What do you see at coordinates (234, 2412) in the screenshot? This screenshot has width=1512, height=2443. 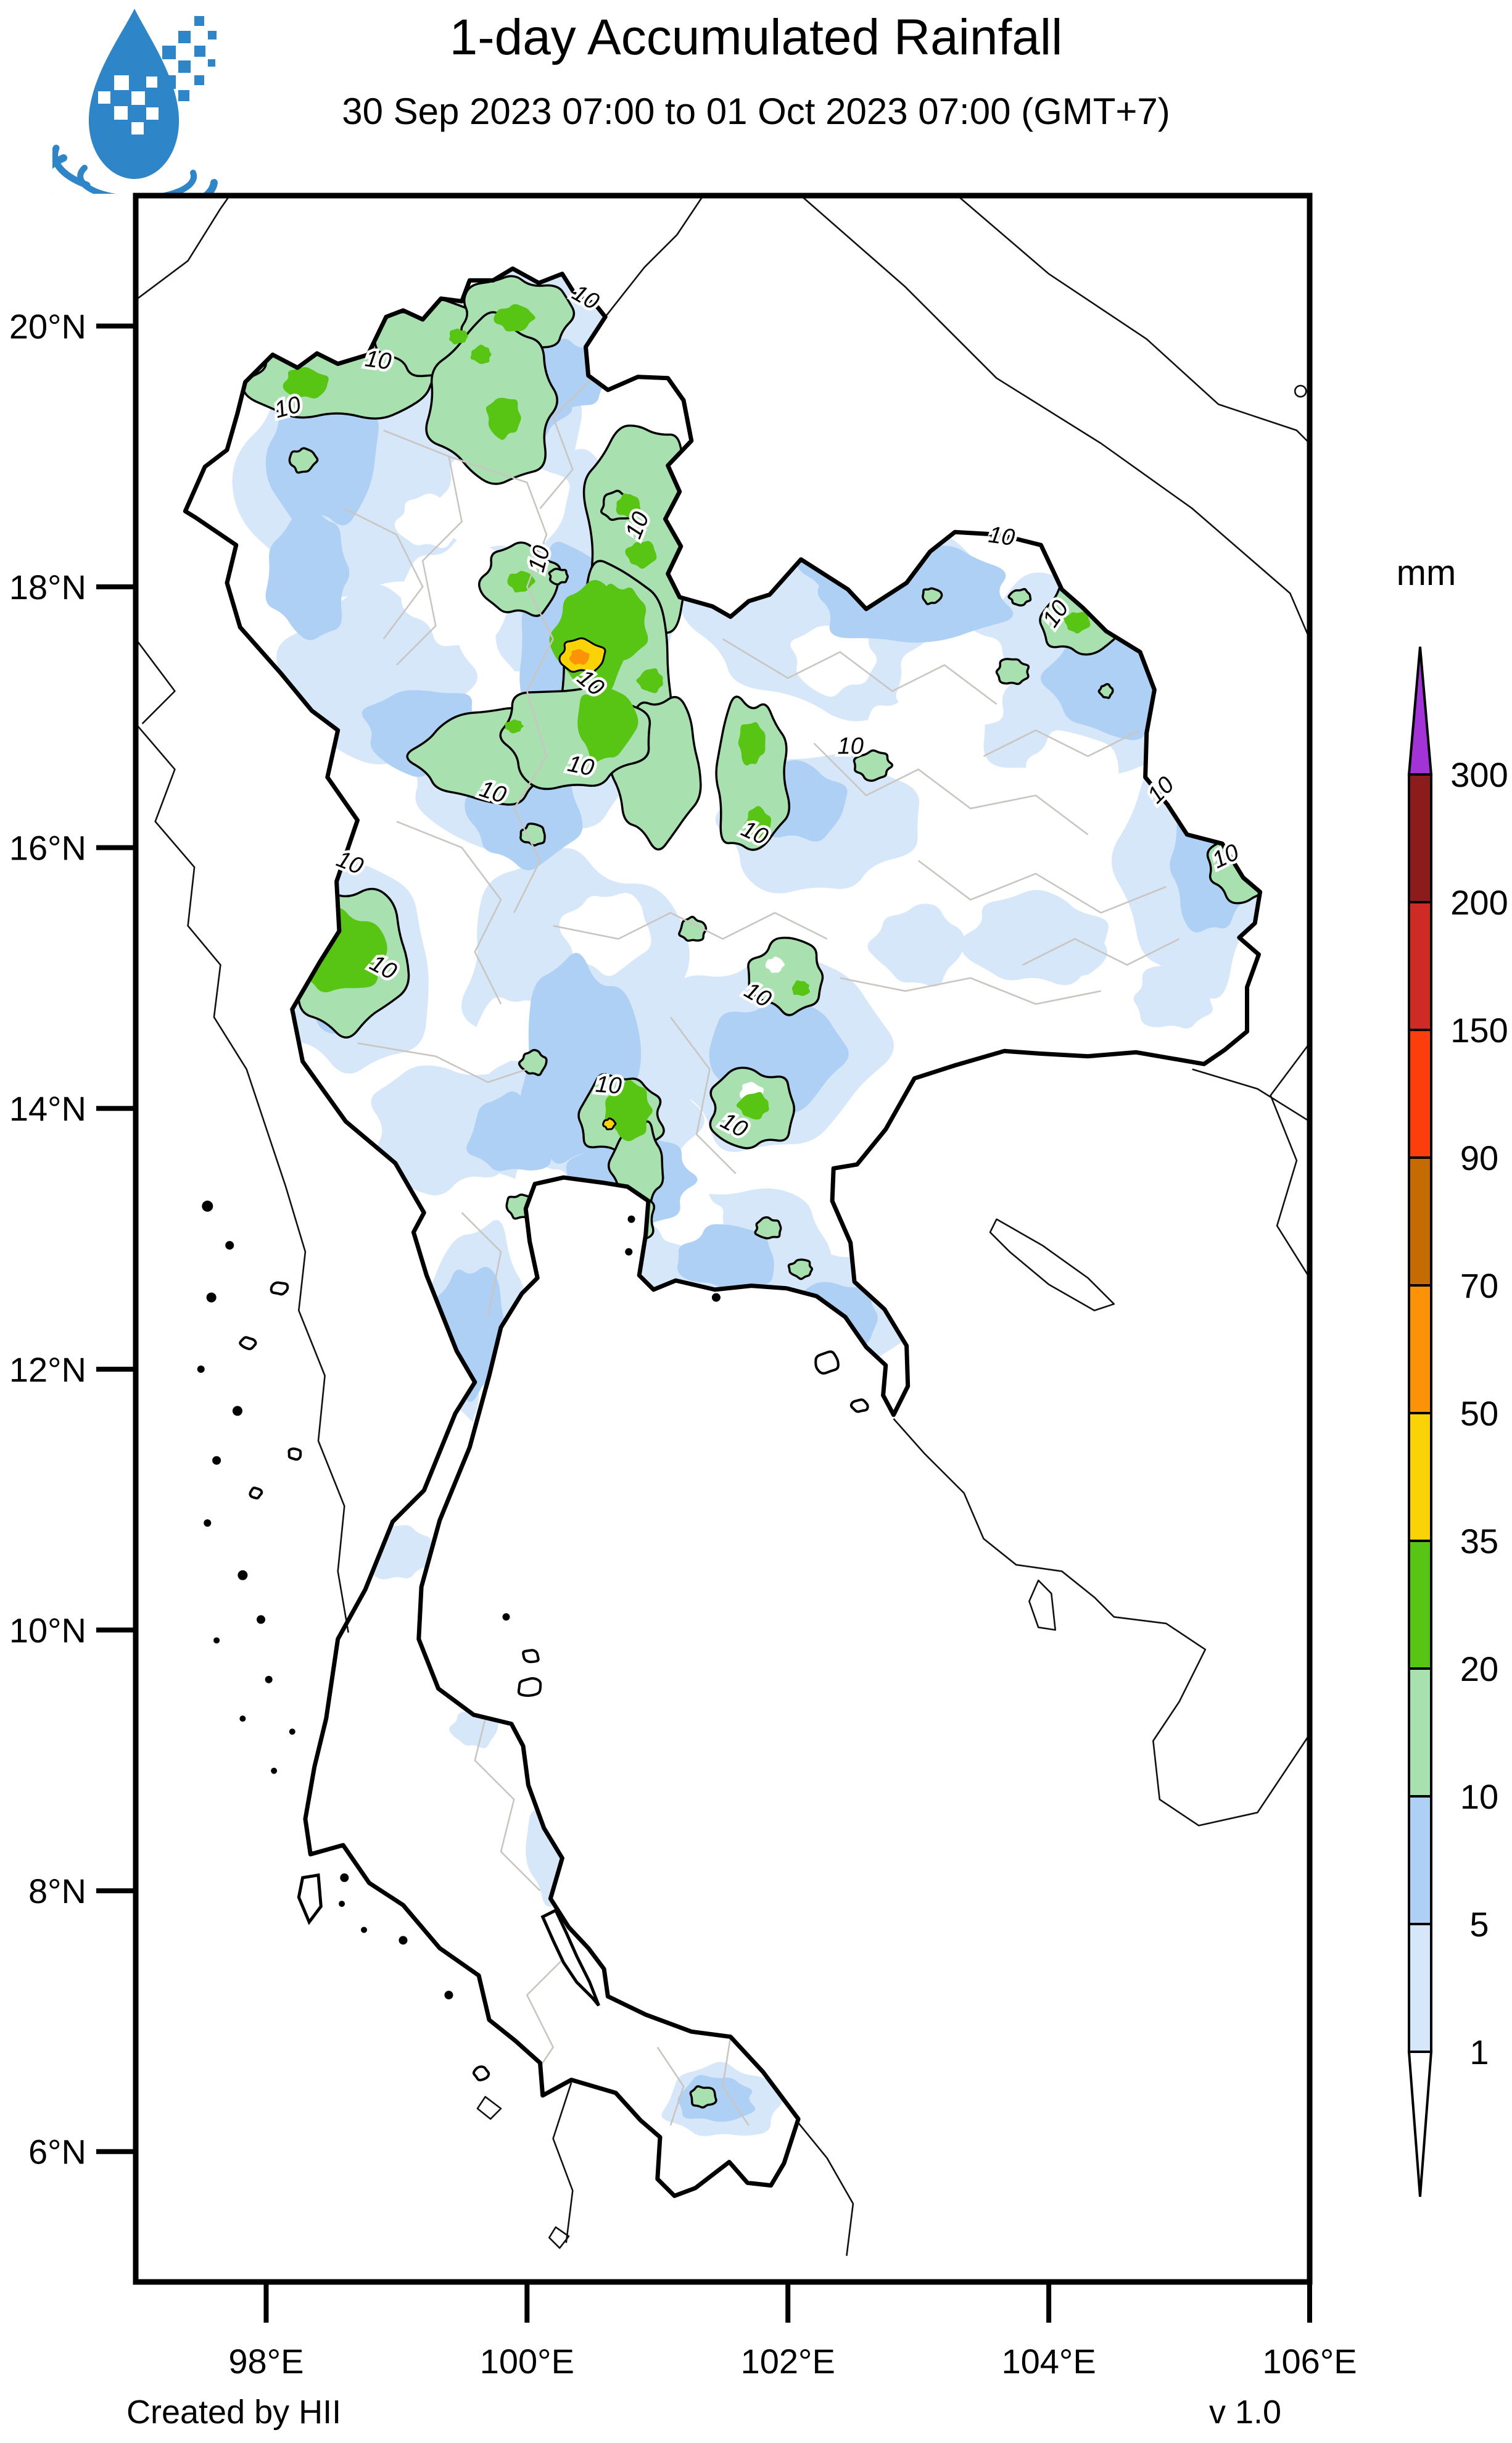 I see `footer-credit: Created by HII` at bounding box center [234, 2412].